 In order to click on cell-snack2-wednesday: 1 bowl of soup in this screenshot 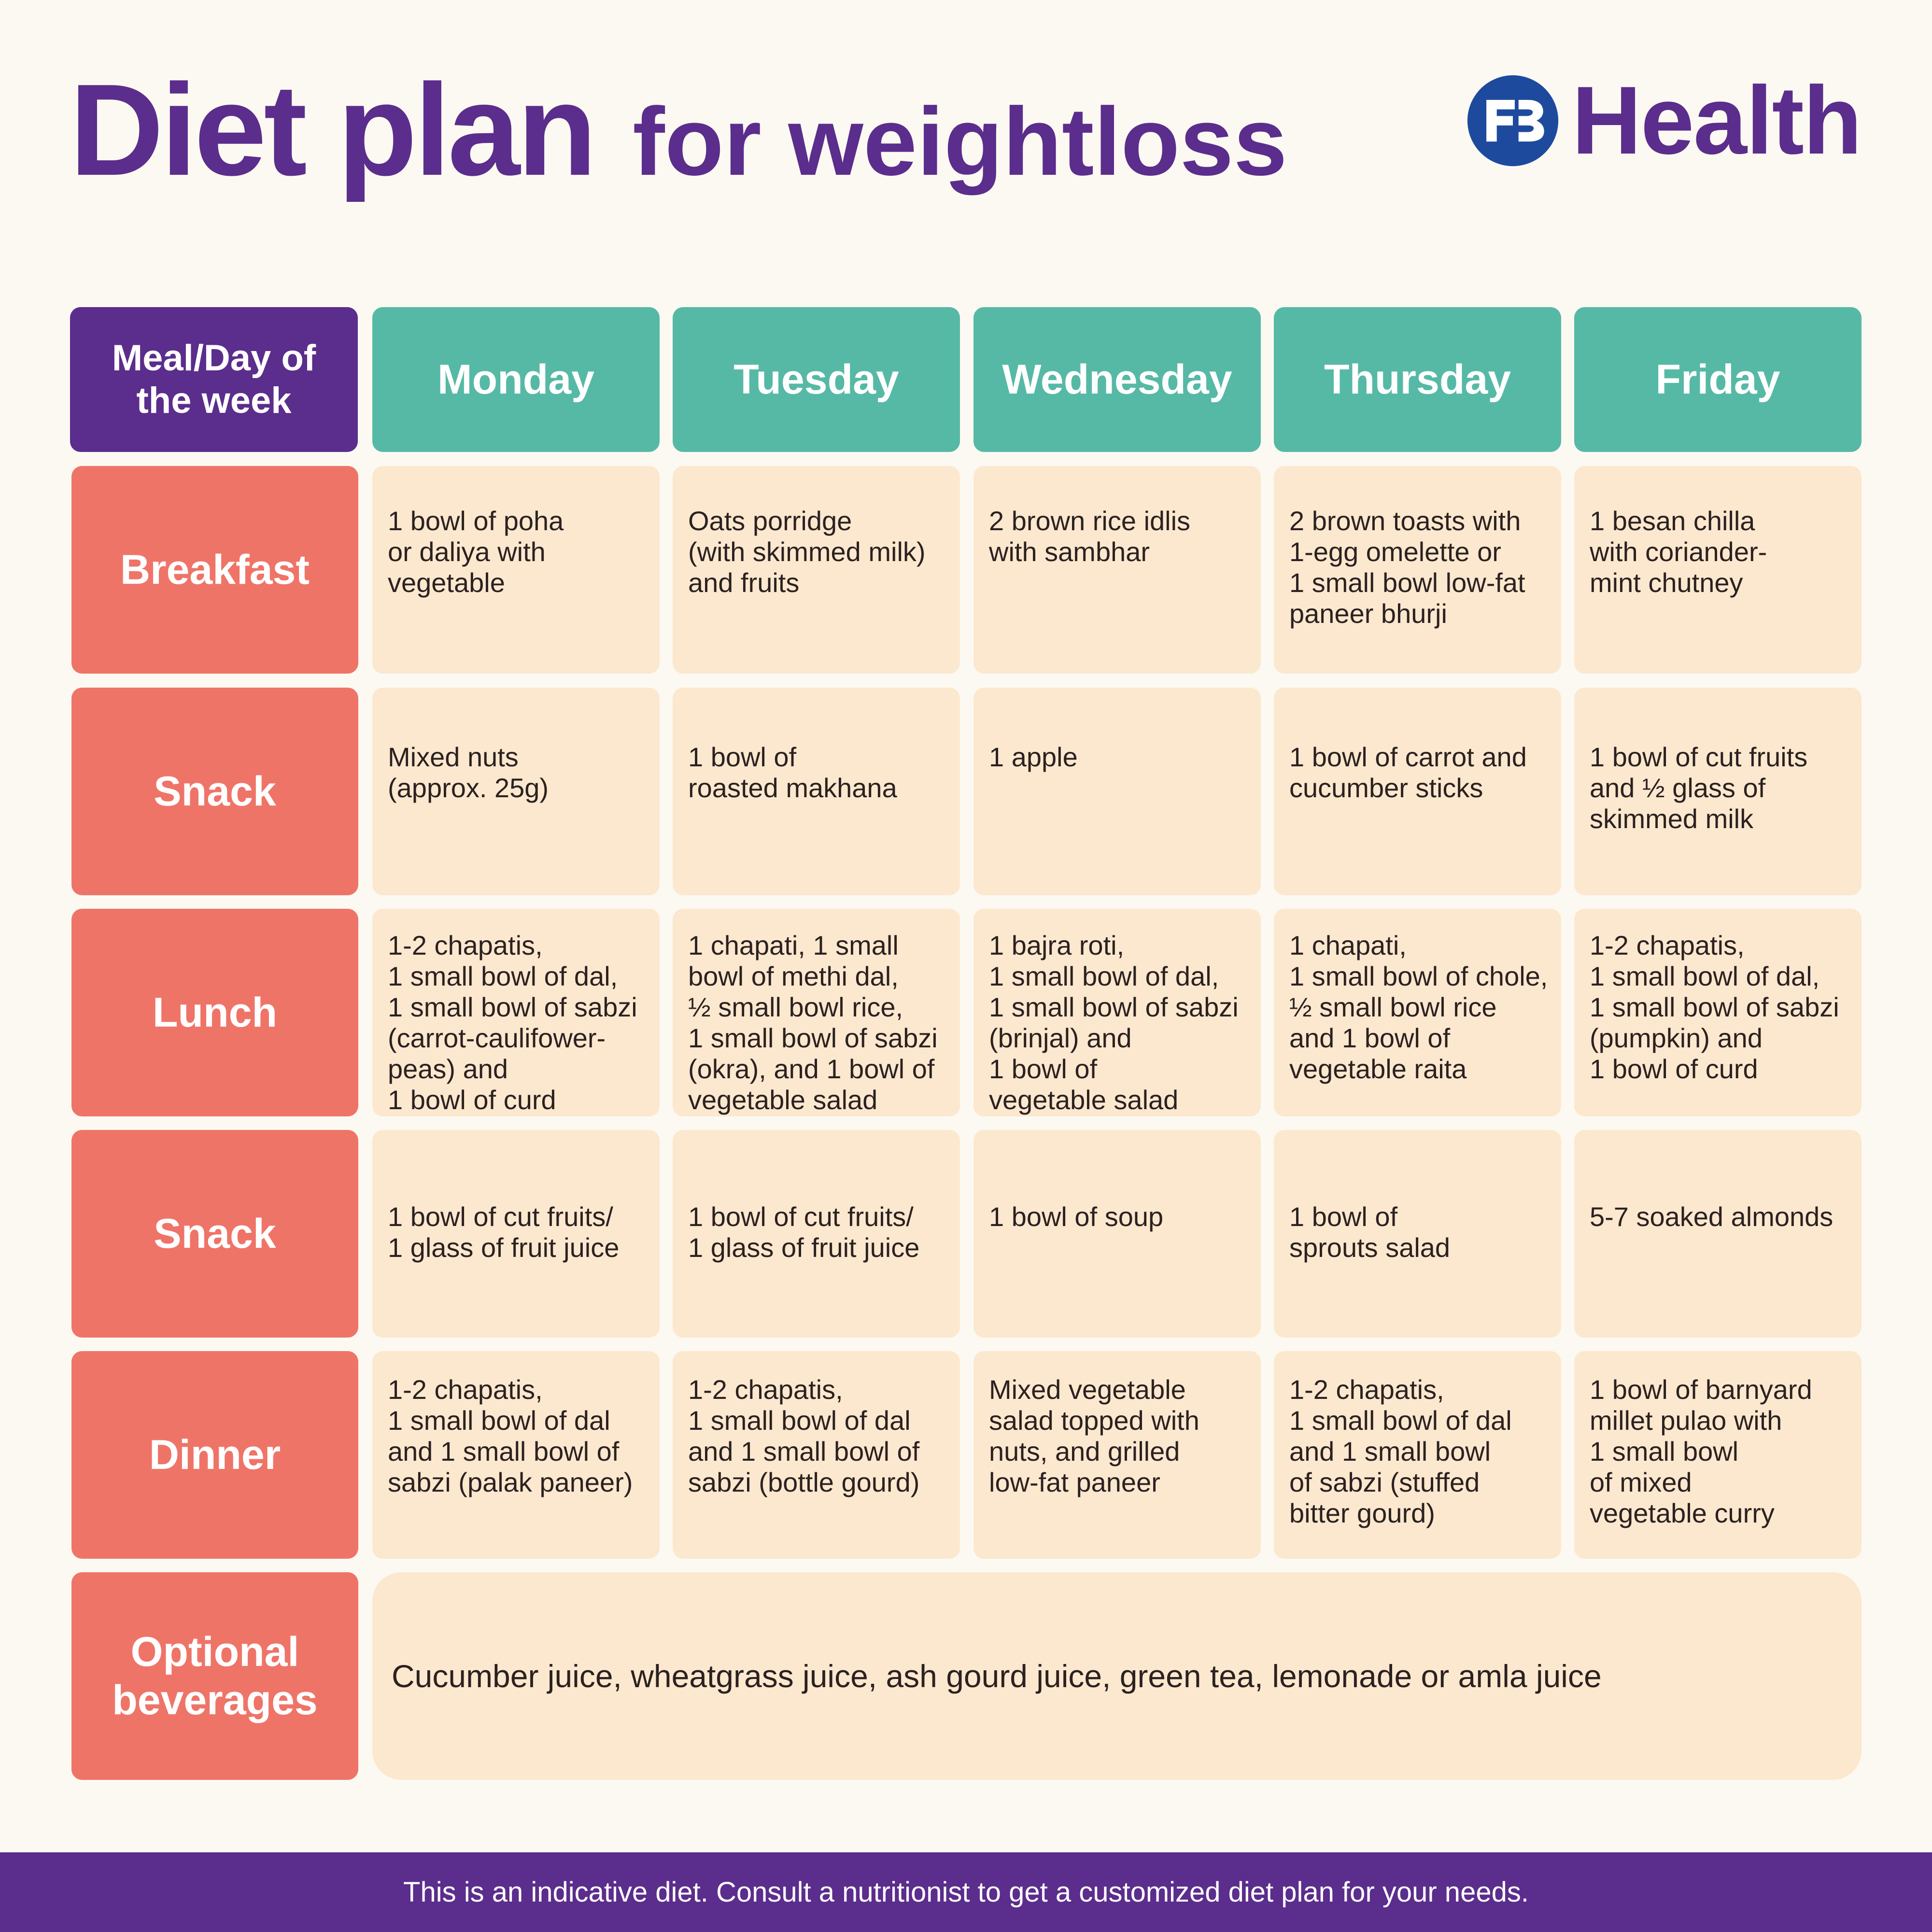, I will do `click(1117, 1234)`.